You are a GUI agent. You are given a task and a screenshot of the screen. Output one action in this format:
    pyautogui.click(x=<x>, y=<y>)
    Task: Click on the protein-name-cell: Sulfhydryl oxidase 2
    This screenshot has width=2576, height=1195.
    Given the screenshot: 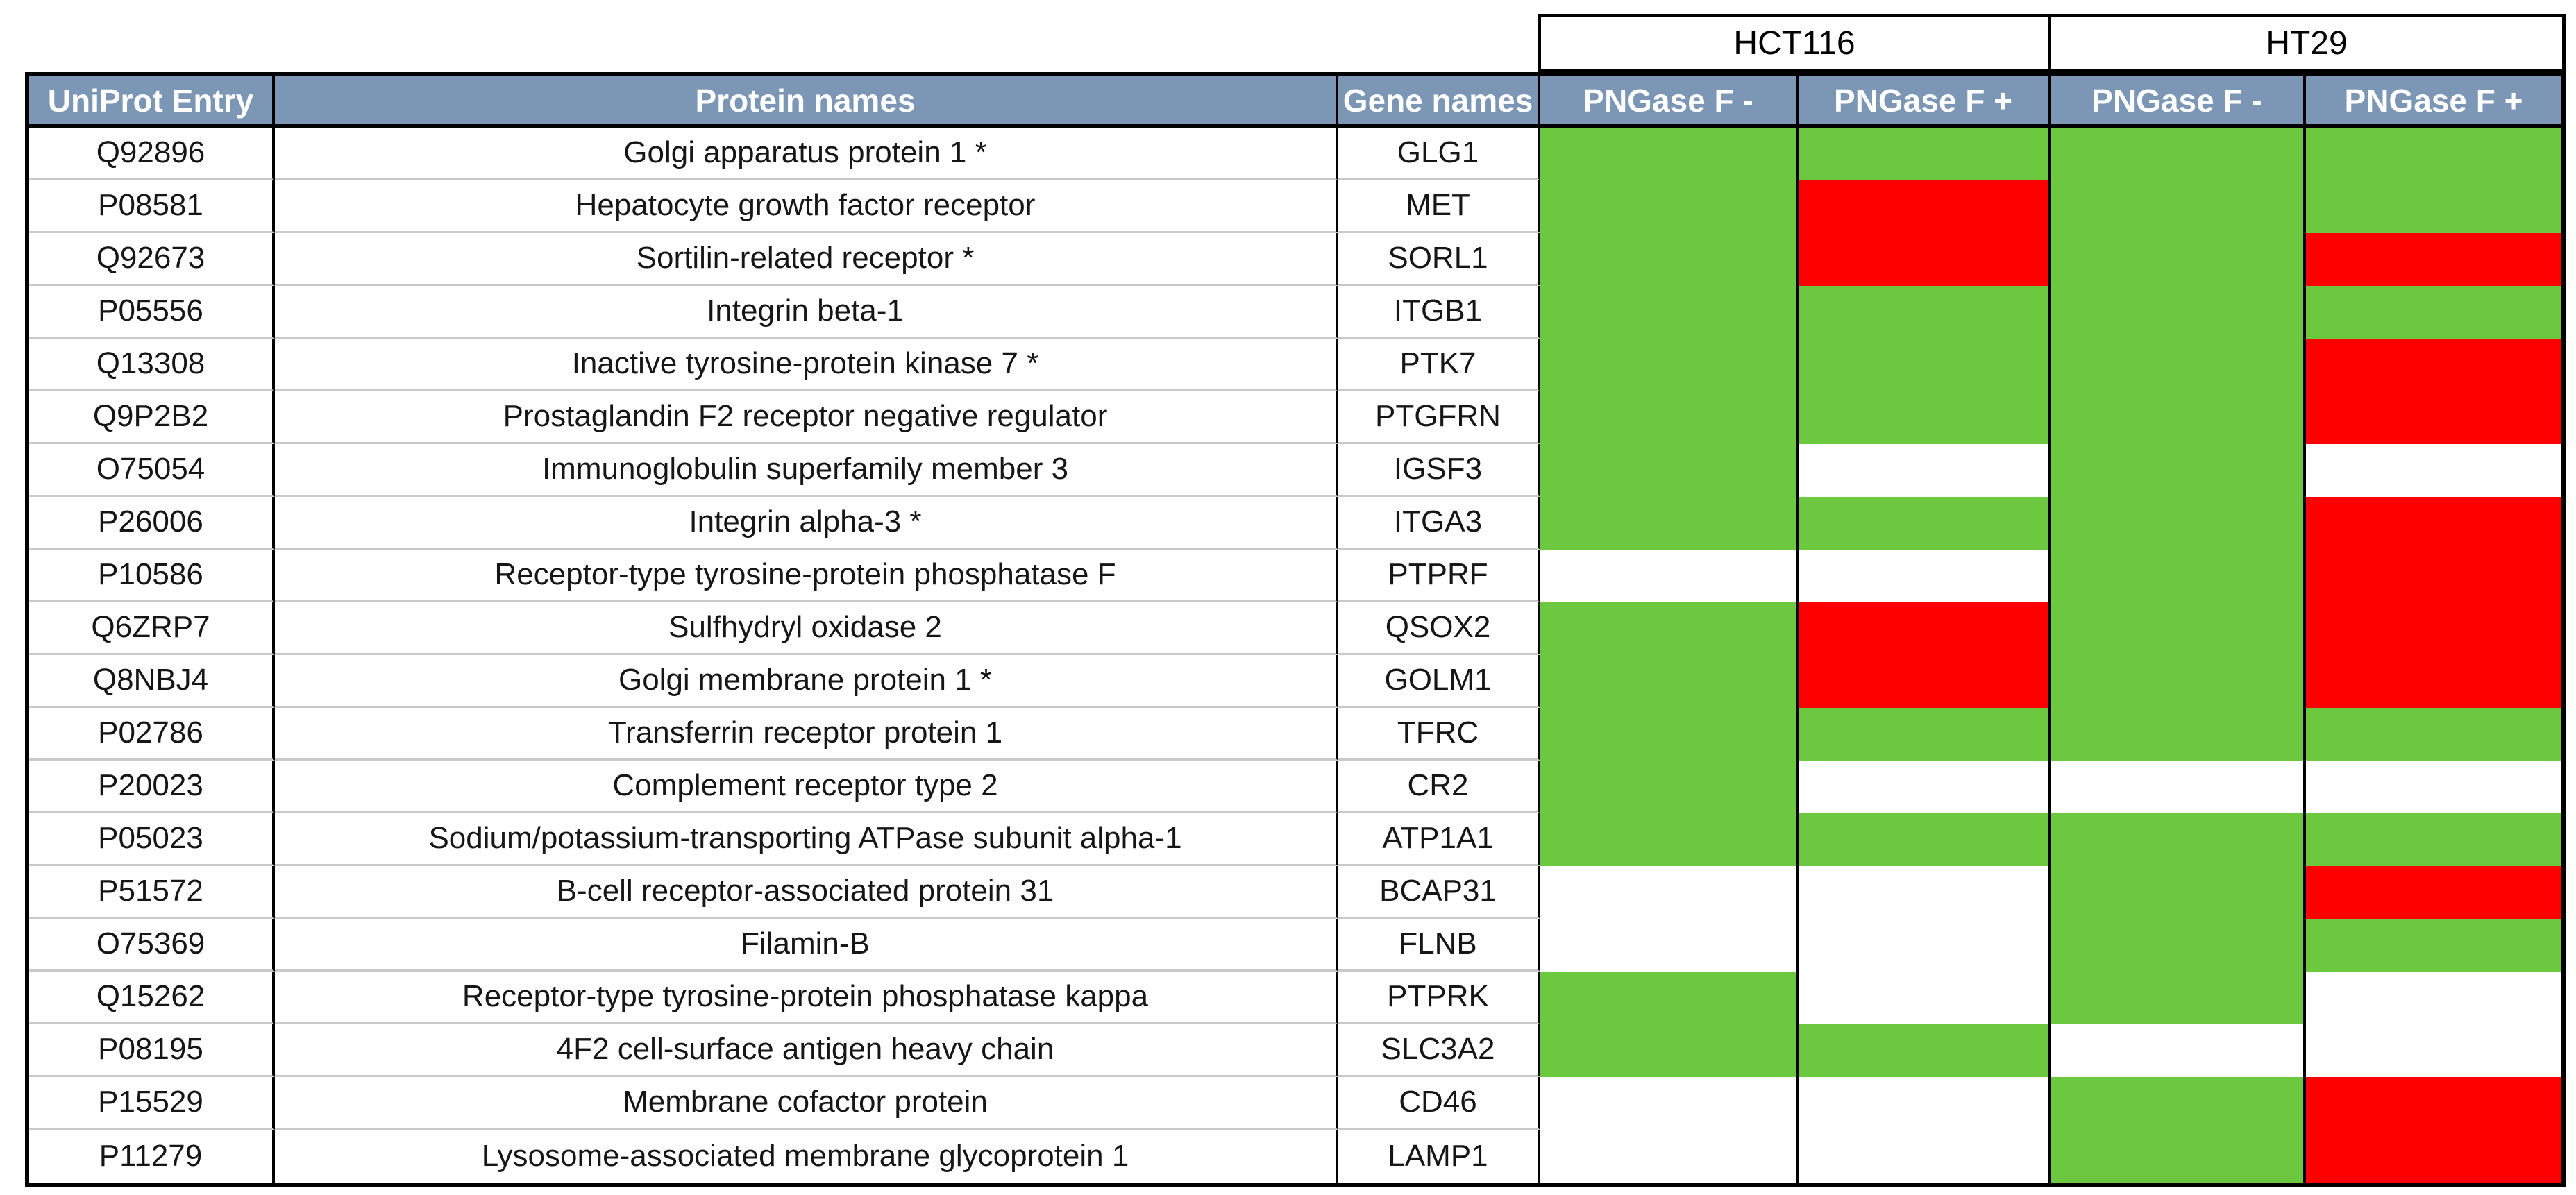 What is the action you would take?
    pyautogui.click(x=806, y=628)
    